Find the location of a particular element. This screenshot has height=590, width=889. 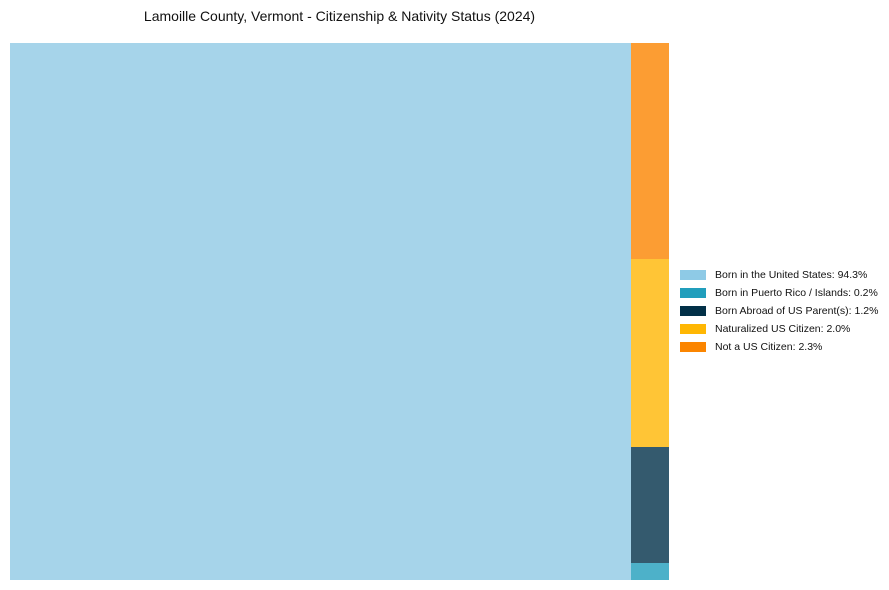

legend-item: Born in Puerto Rico / Islands: 0.2% is located at coordinates (779, 293).